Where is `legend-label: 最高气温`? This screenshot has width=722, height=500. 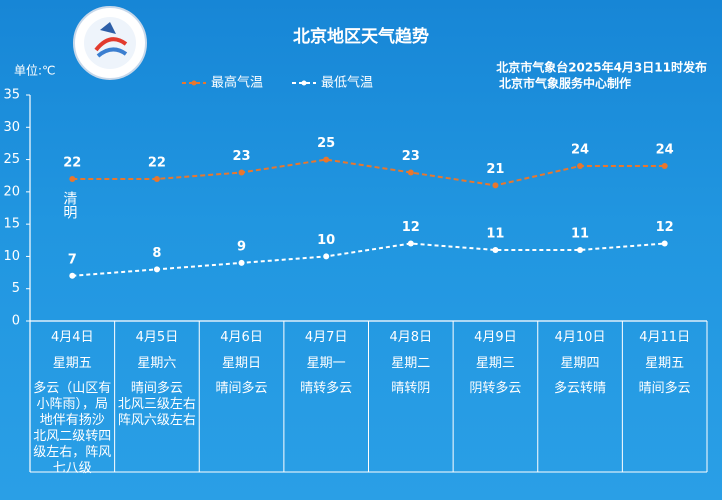
legend-label: 最高气温 is located at coordinates (237, 83).